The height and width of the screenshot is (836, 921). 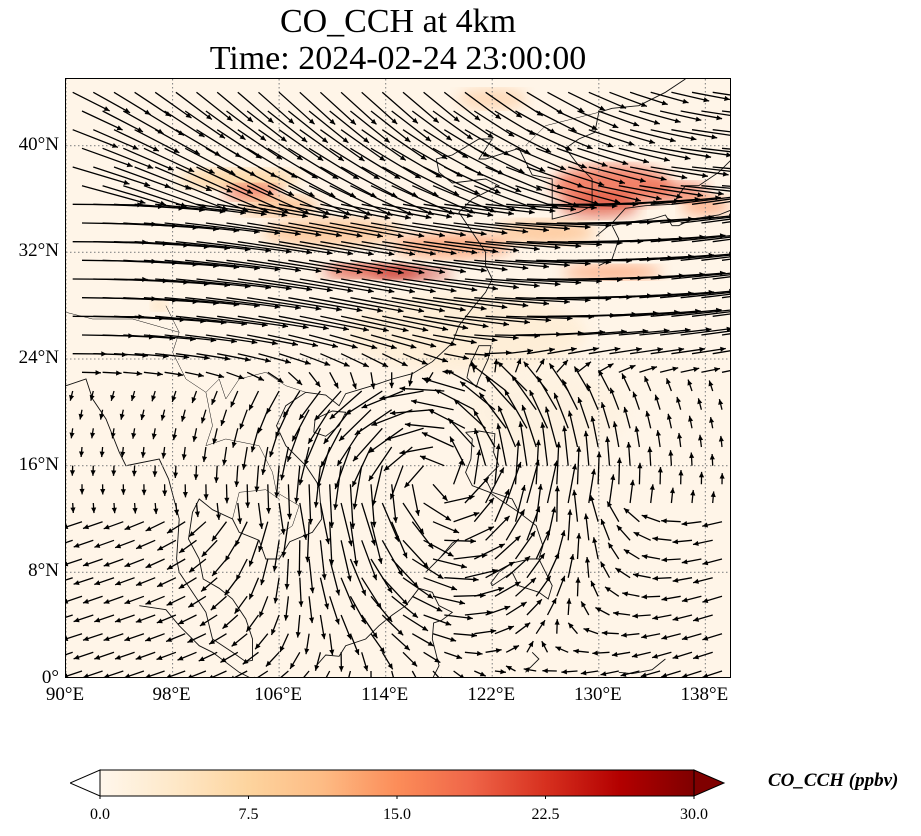 What do you see at coordinates (833, 780) in the screenshot?
I see `colorbar-label: CO_CCH (ppbv)` at bounding box center [833, 780].